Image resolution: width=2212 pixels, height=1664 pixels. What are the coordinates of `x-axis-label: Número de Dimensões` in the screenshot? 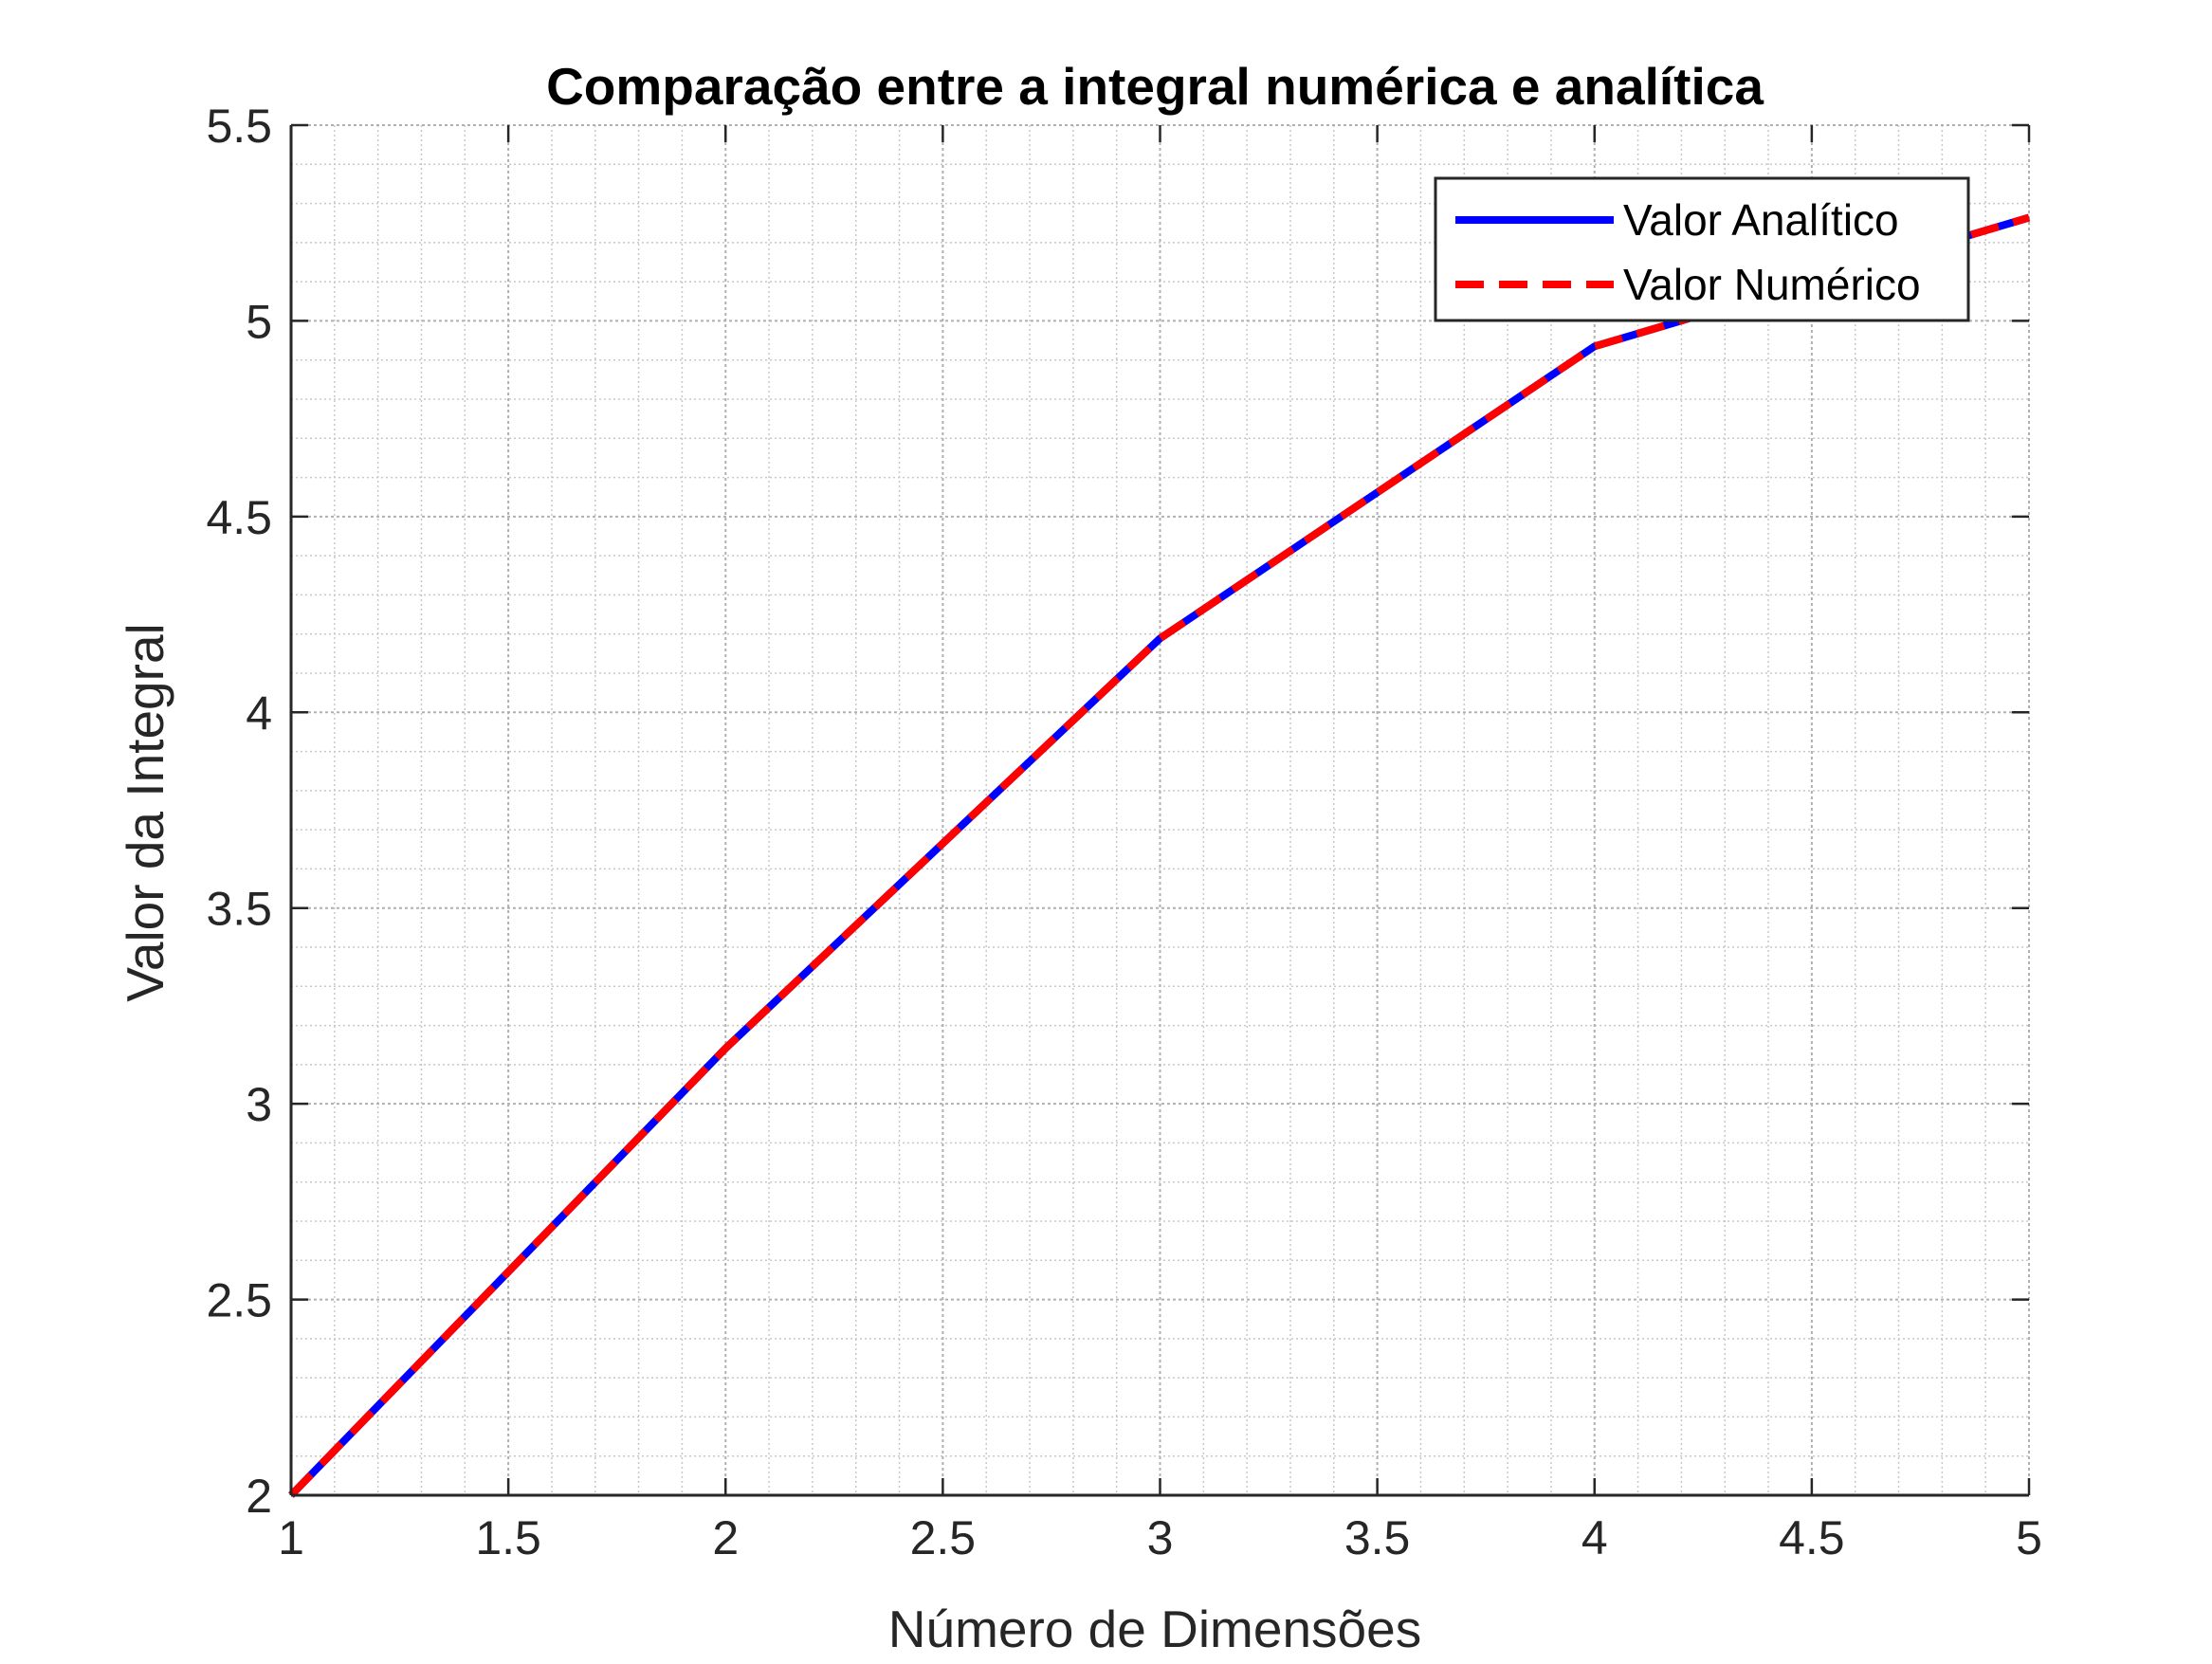 It's located at (1154, 1629).